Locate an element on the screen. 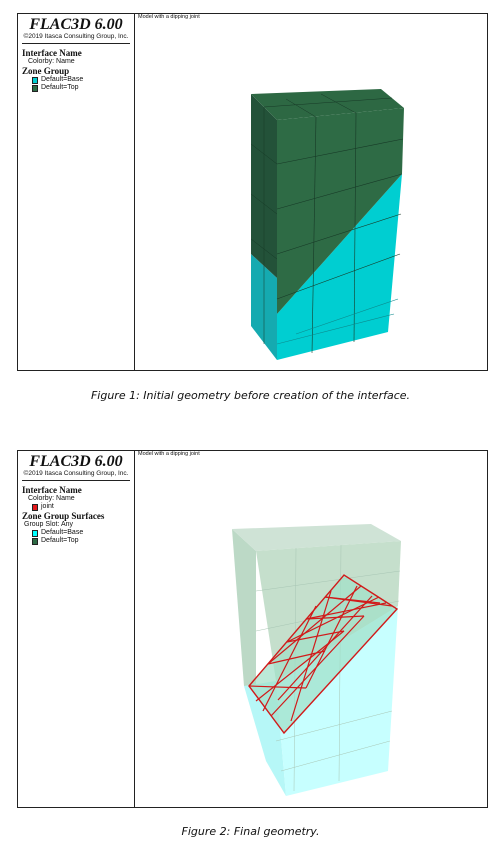 The height and width of the screenshot is (853, 501). group-slot-label: Group Slot: Any is located at coordinates (49, 524).